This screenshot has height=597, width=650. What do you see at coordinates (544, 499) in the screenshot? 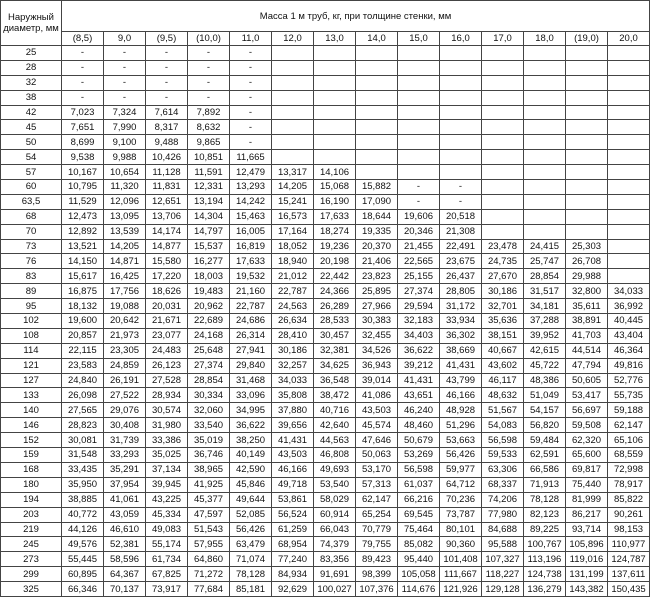
I see `mass-cell: 78,128` at bounding box center [544, 499].